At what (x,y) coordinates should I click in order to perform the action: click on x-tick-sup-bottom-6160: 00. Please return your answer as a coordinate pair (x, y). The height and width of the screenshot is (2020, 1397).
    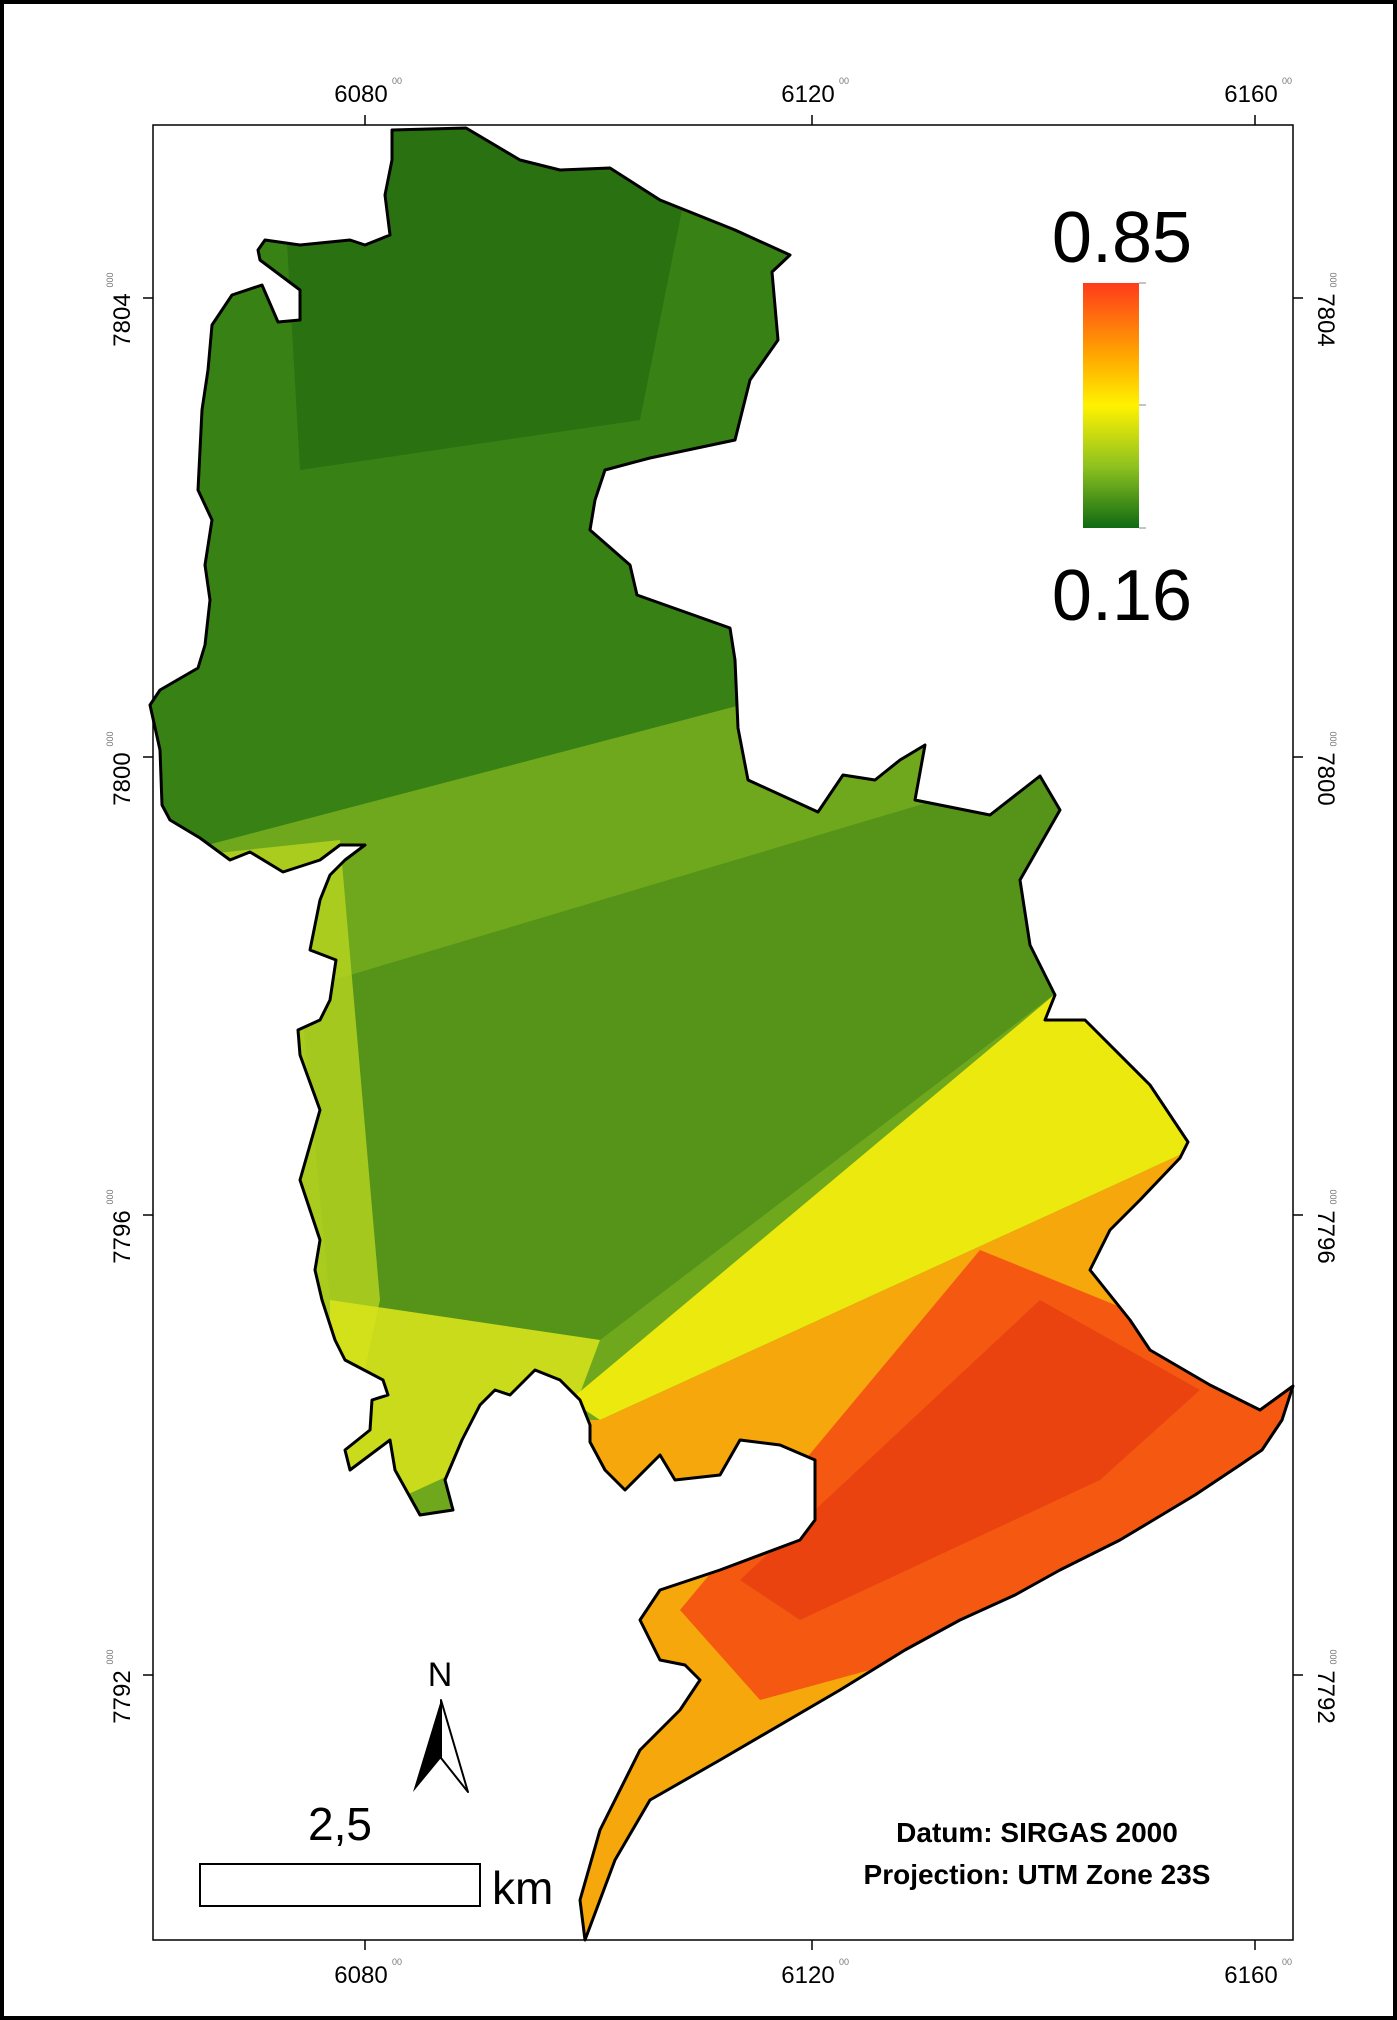
    Looking at the image, I should click on (1287, 1962).